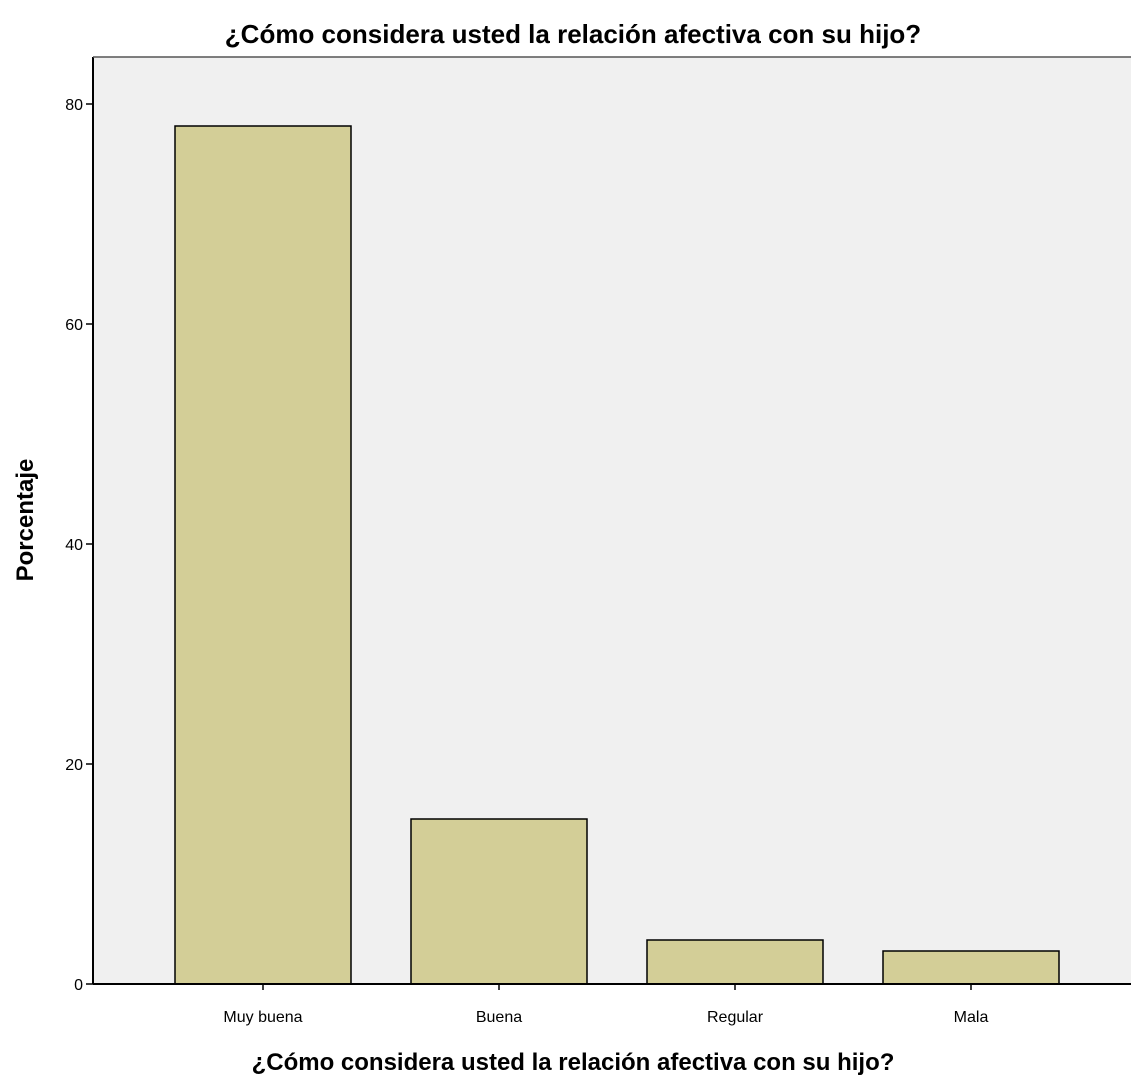 Image resolution: width=1131 pixels, height=1085 pixels. What do you see at coordinates (499, 901) in the screenshot?
I see `bar-buena` at bounding box center [499, 901].